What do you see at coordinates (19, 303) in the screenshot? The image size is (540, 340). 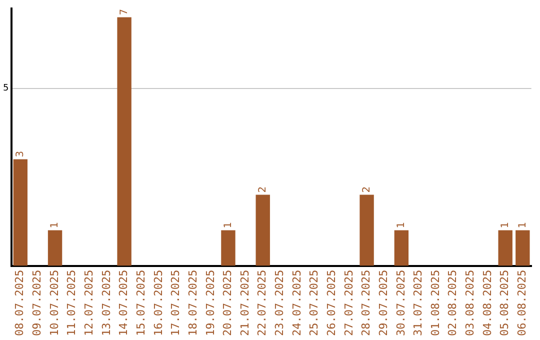 I see `x-tick-label: 08.07.2025` at bounding box center [19, 303].